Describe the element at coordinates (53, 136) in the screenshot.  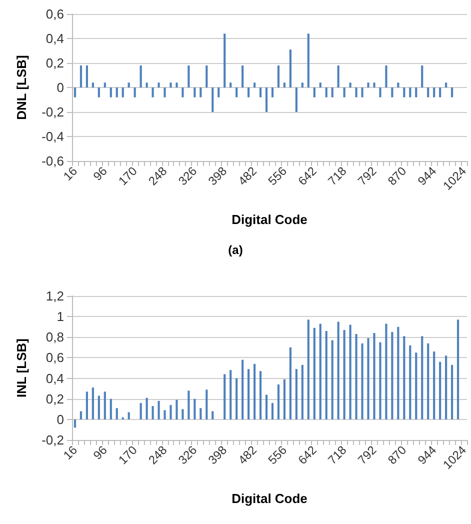
I see `y-tick-label: -0,4` at that location.